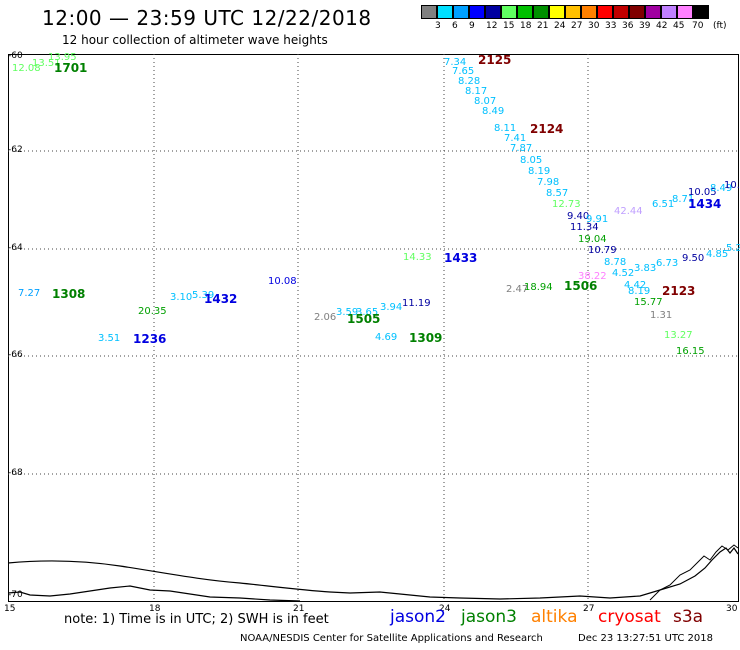  What do you see at coordinates (46, 63) in the screenshot?
I see `swh-value: 13.51` at bounding box center [46, 63].